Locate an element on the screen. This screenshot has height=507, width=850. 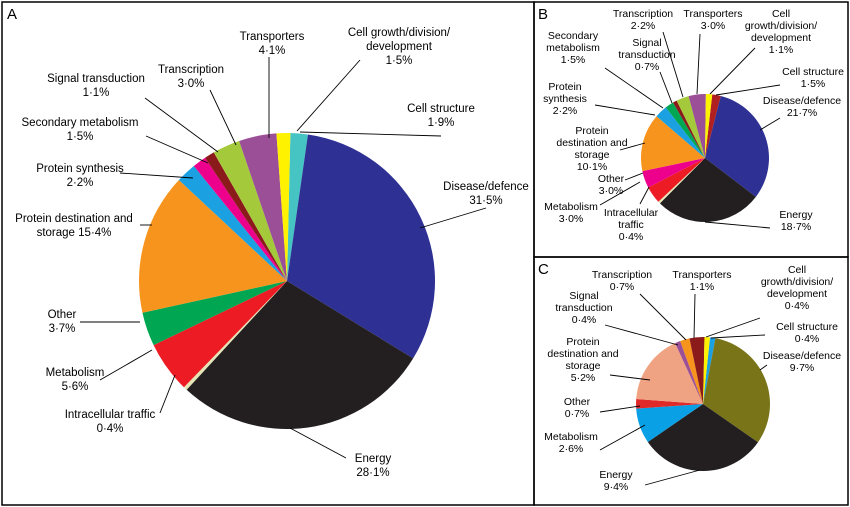
pie-a-leader-transcription is located at coordinates (223, 117).